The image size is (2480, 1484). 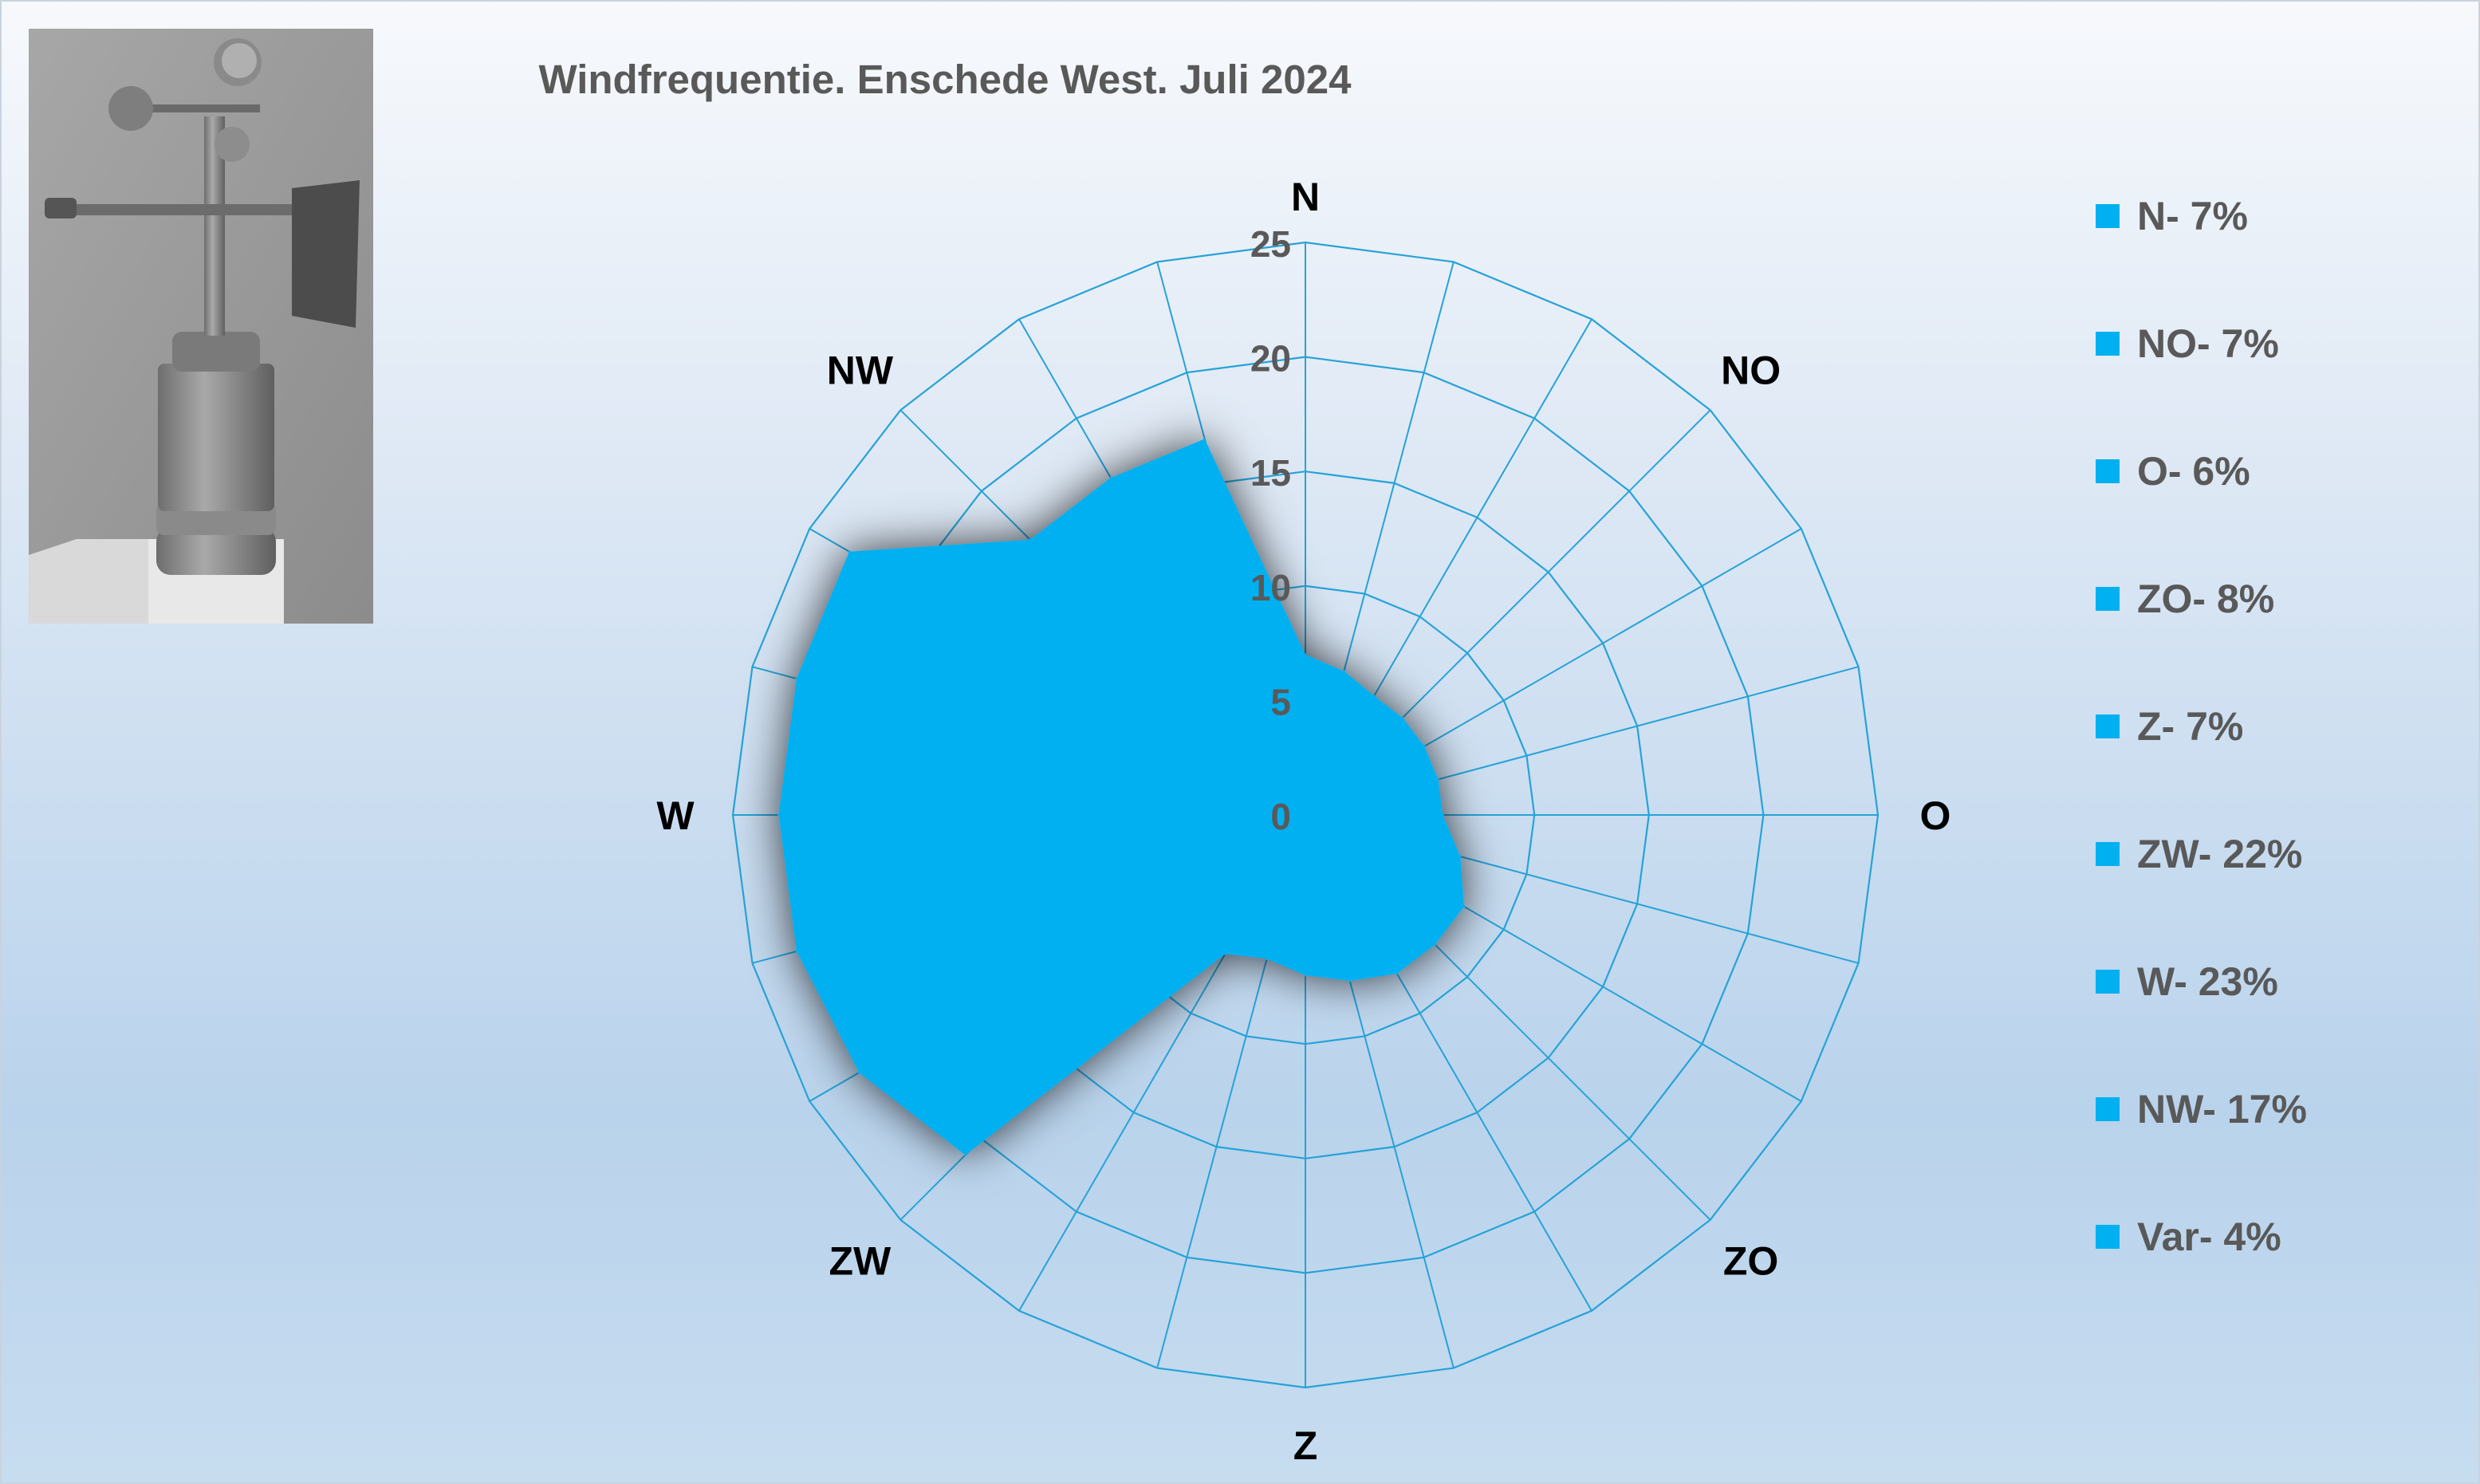 What do you see at coordinates (1936, 815) in the screenshot?
I see `direction-label: O` at bounding box center [1936, 815].